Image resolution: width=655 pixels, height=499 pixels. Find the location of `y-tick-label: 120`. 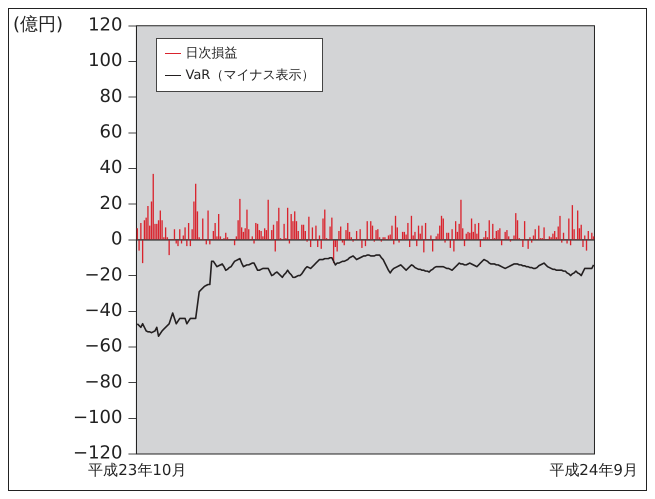

y-tick-label: 120 is located at coordinates (105, 25).